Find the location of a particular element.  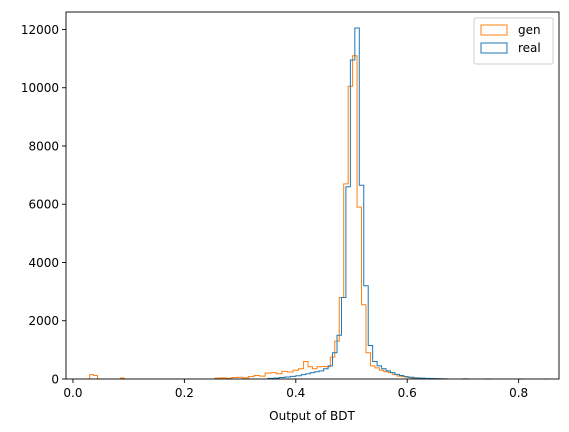

x-tick-label: 0.2 is located at coordinates (184, 393).